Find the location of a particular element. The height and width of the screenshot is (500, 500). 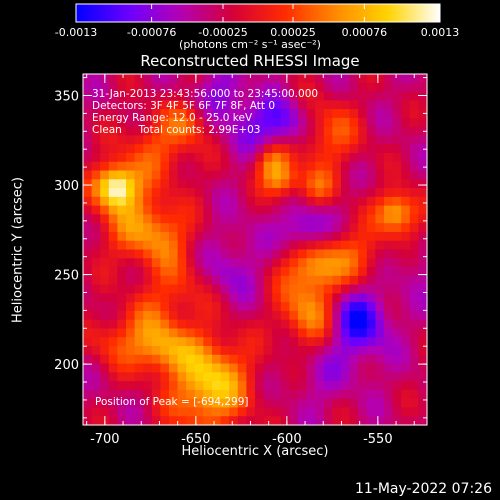

colorbar-tick-label: -0.00025 is located at coordinates (222, 32).